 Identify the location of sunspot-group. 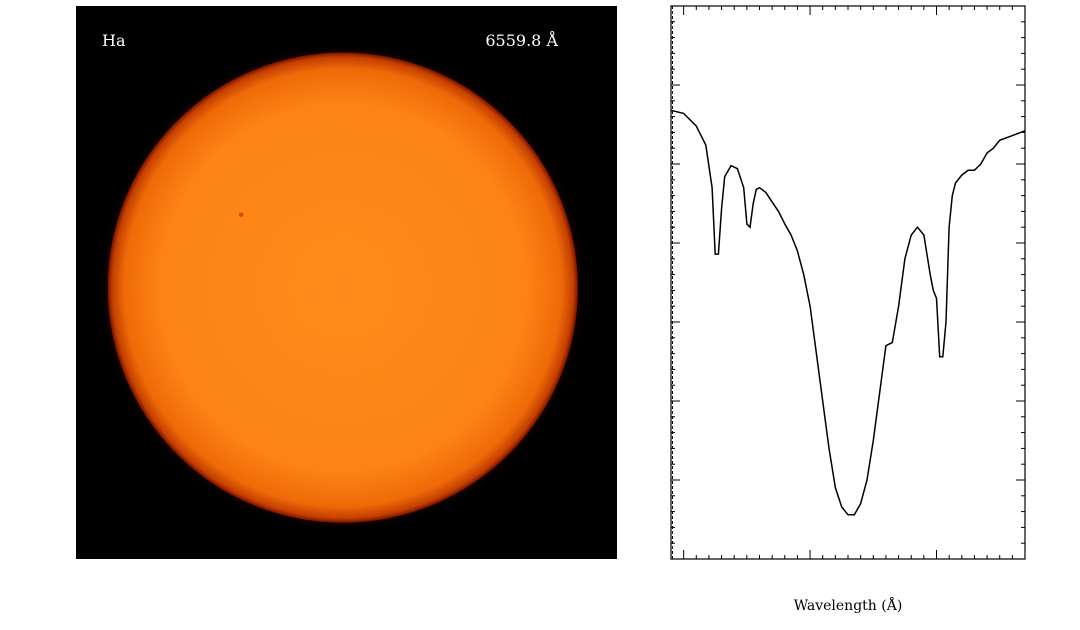
(241, 214).